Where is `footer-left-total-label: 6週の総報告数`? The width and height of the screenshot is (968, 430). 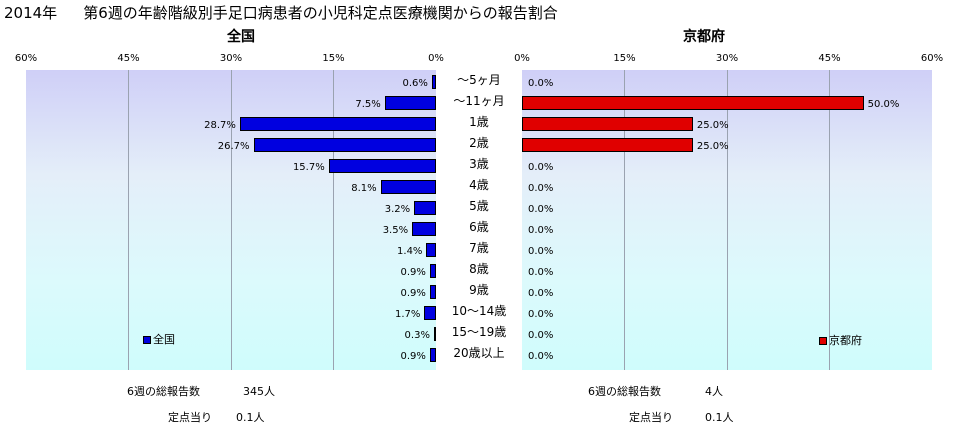 footer-left-total-label: 6週の総報告数 is located at coordinates (163, 391).